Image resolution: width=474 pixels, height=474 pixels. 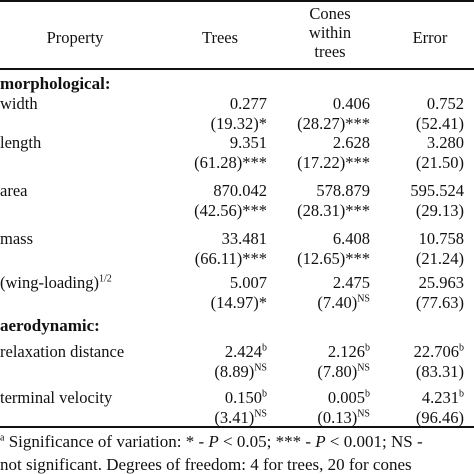 I want to click on pct-cones: (0.13)NS, so click(x=343, y=418).